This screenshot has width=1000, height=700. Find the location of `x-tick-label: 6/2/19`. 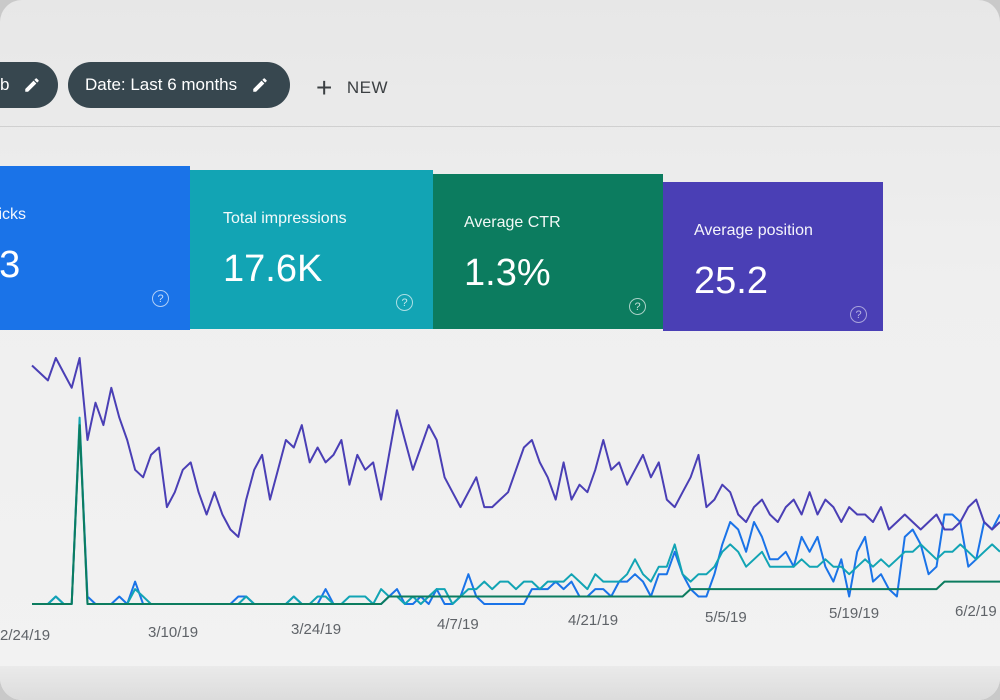

x-tick-label: 6/2/19 is located at coordinates (976, 611).